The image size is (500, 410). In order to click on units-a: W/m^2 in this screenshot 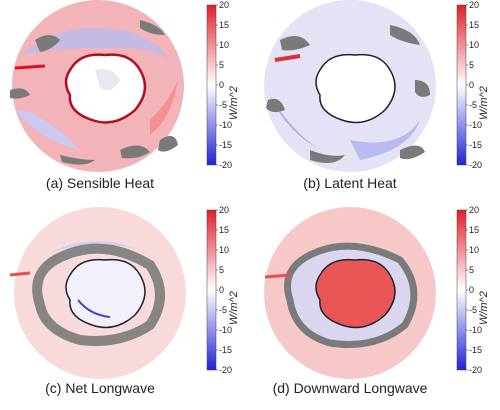, I will do `click(234, 103)`.